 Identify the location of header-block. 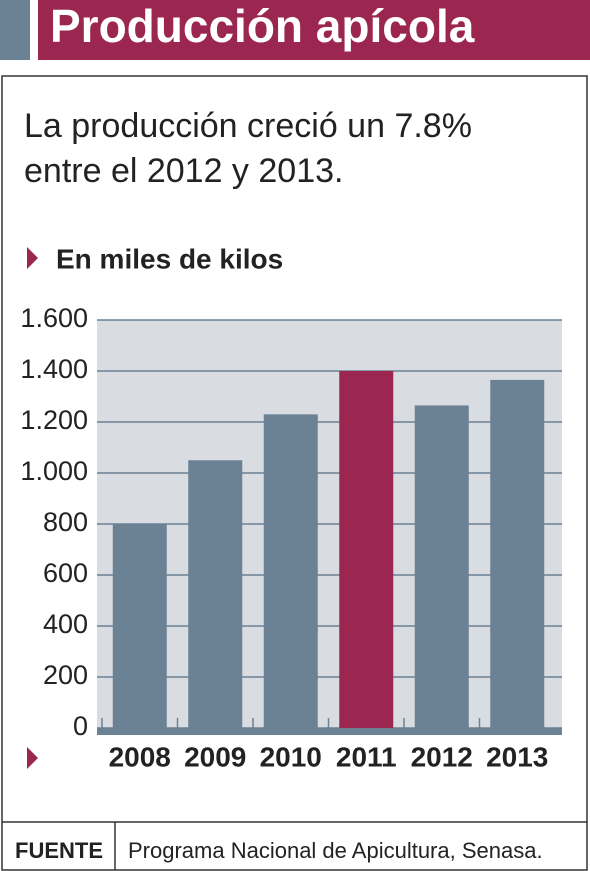
(15, 30).